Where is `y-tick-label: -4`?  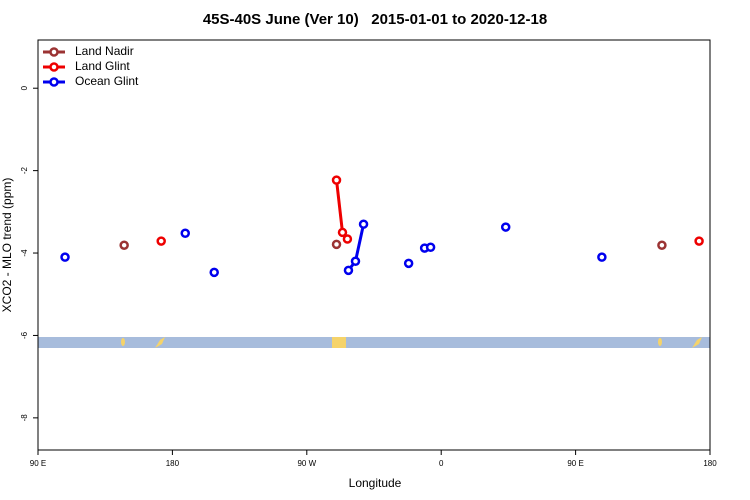 y-tick-label: -4 is located at coordinates (24, 253).